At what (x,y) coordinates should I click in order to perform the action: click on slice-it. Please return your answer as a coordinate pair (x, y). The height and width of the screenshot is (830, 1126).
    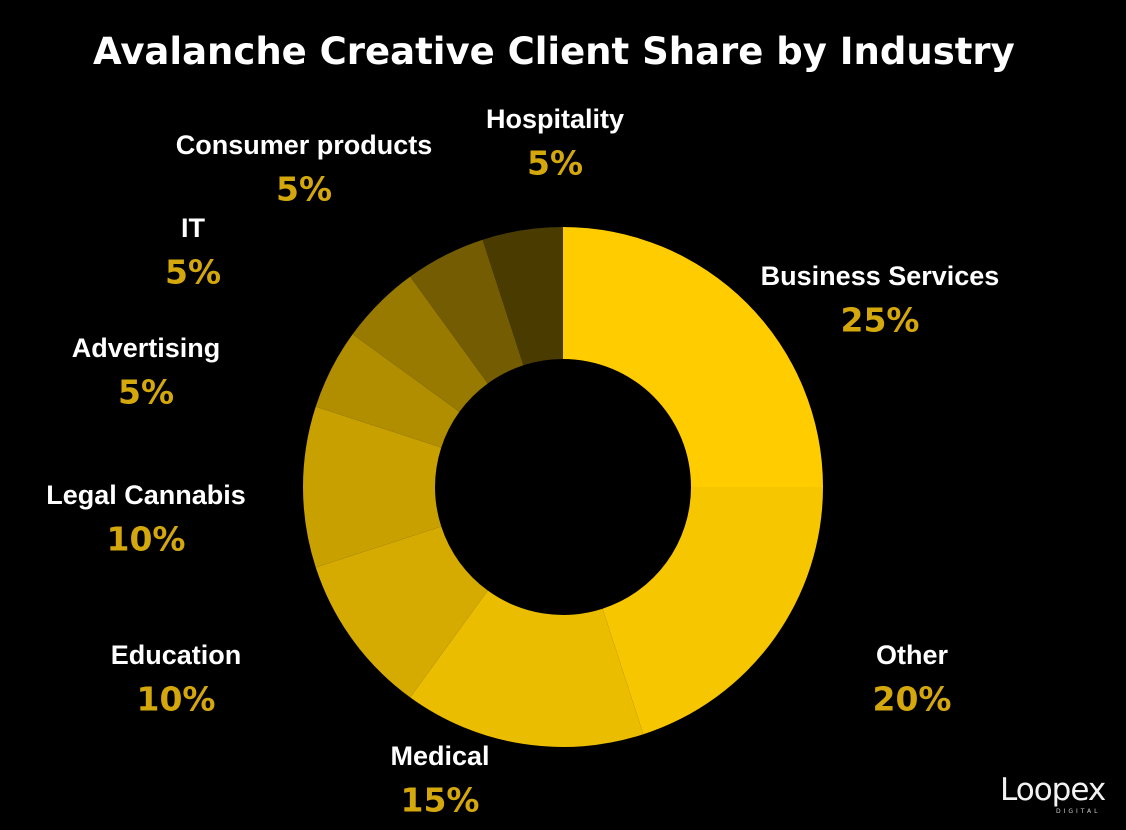
    Looking at the image, I should click on (420, 344).